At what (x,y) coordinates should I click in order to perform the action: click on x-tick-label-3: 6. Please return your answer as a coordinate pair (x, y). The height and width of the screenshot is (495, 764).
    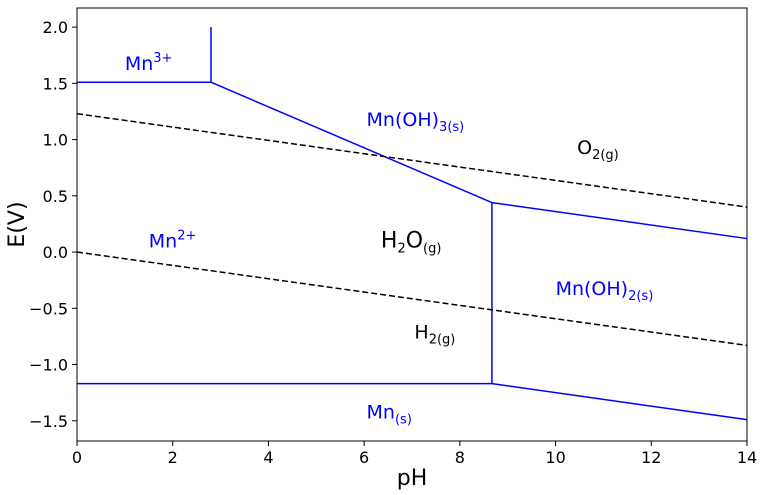
    Looking at the image, I should click on (364, 457).